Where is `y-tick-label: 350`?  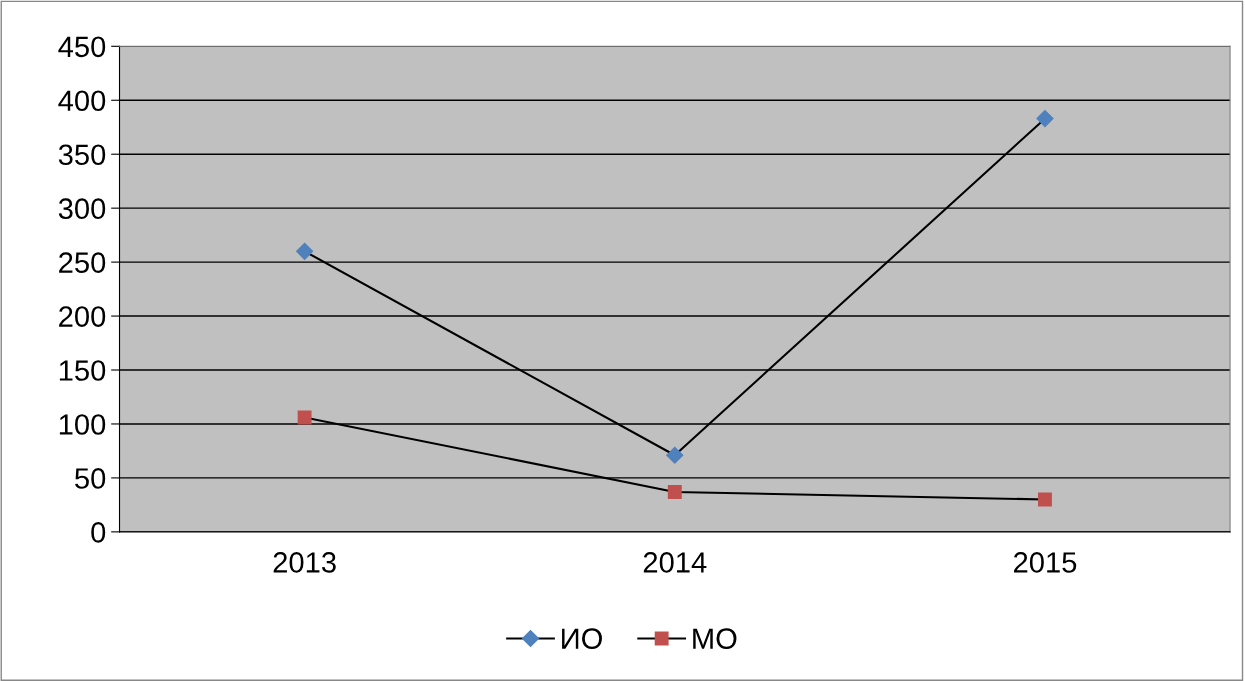
y-tick-label: 350 is located at coordinates (82, 155).